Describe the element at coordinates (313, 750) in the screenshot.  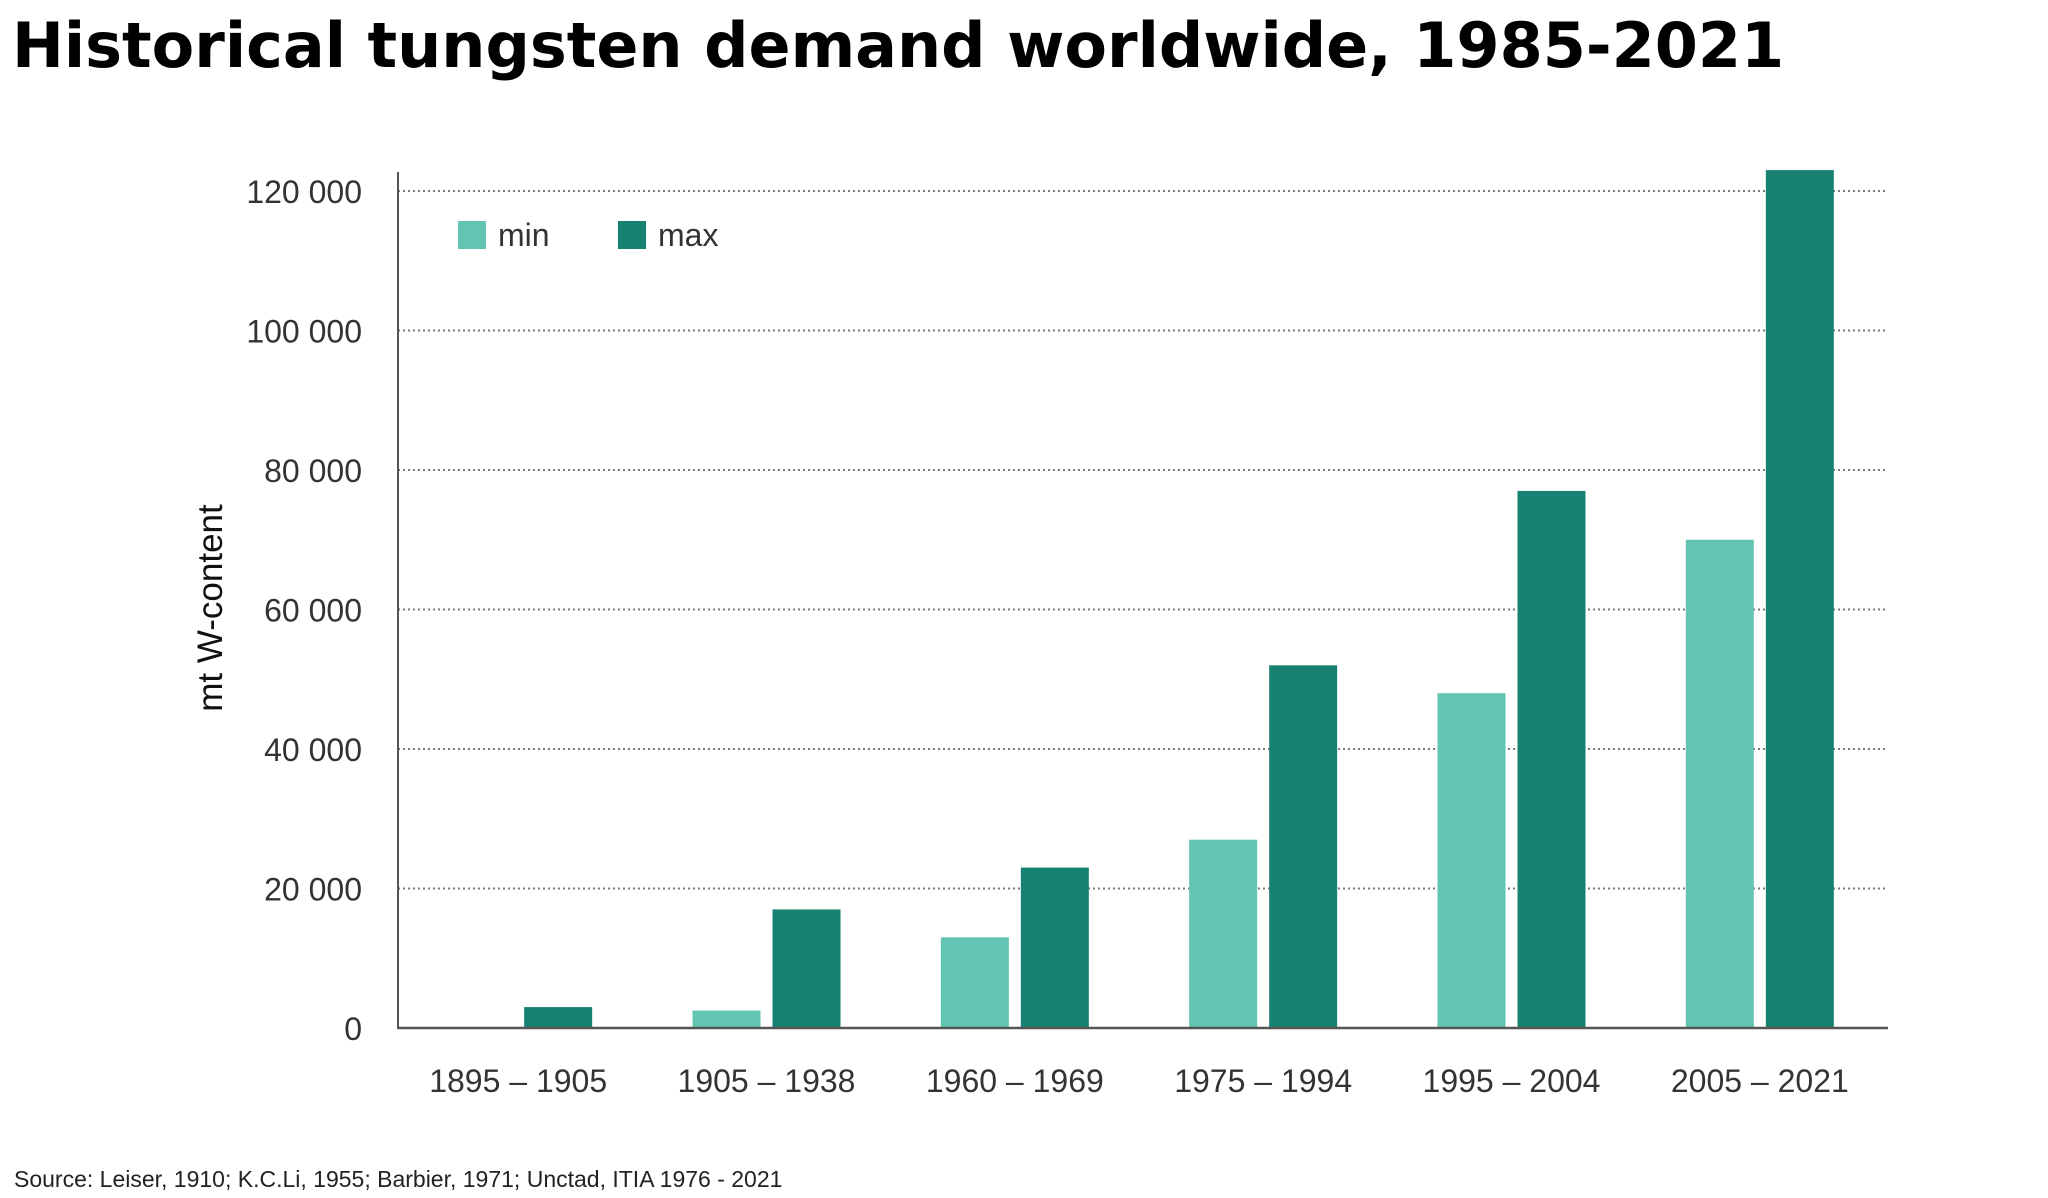
I see `y-tick-label: 40 000` at that location.